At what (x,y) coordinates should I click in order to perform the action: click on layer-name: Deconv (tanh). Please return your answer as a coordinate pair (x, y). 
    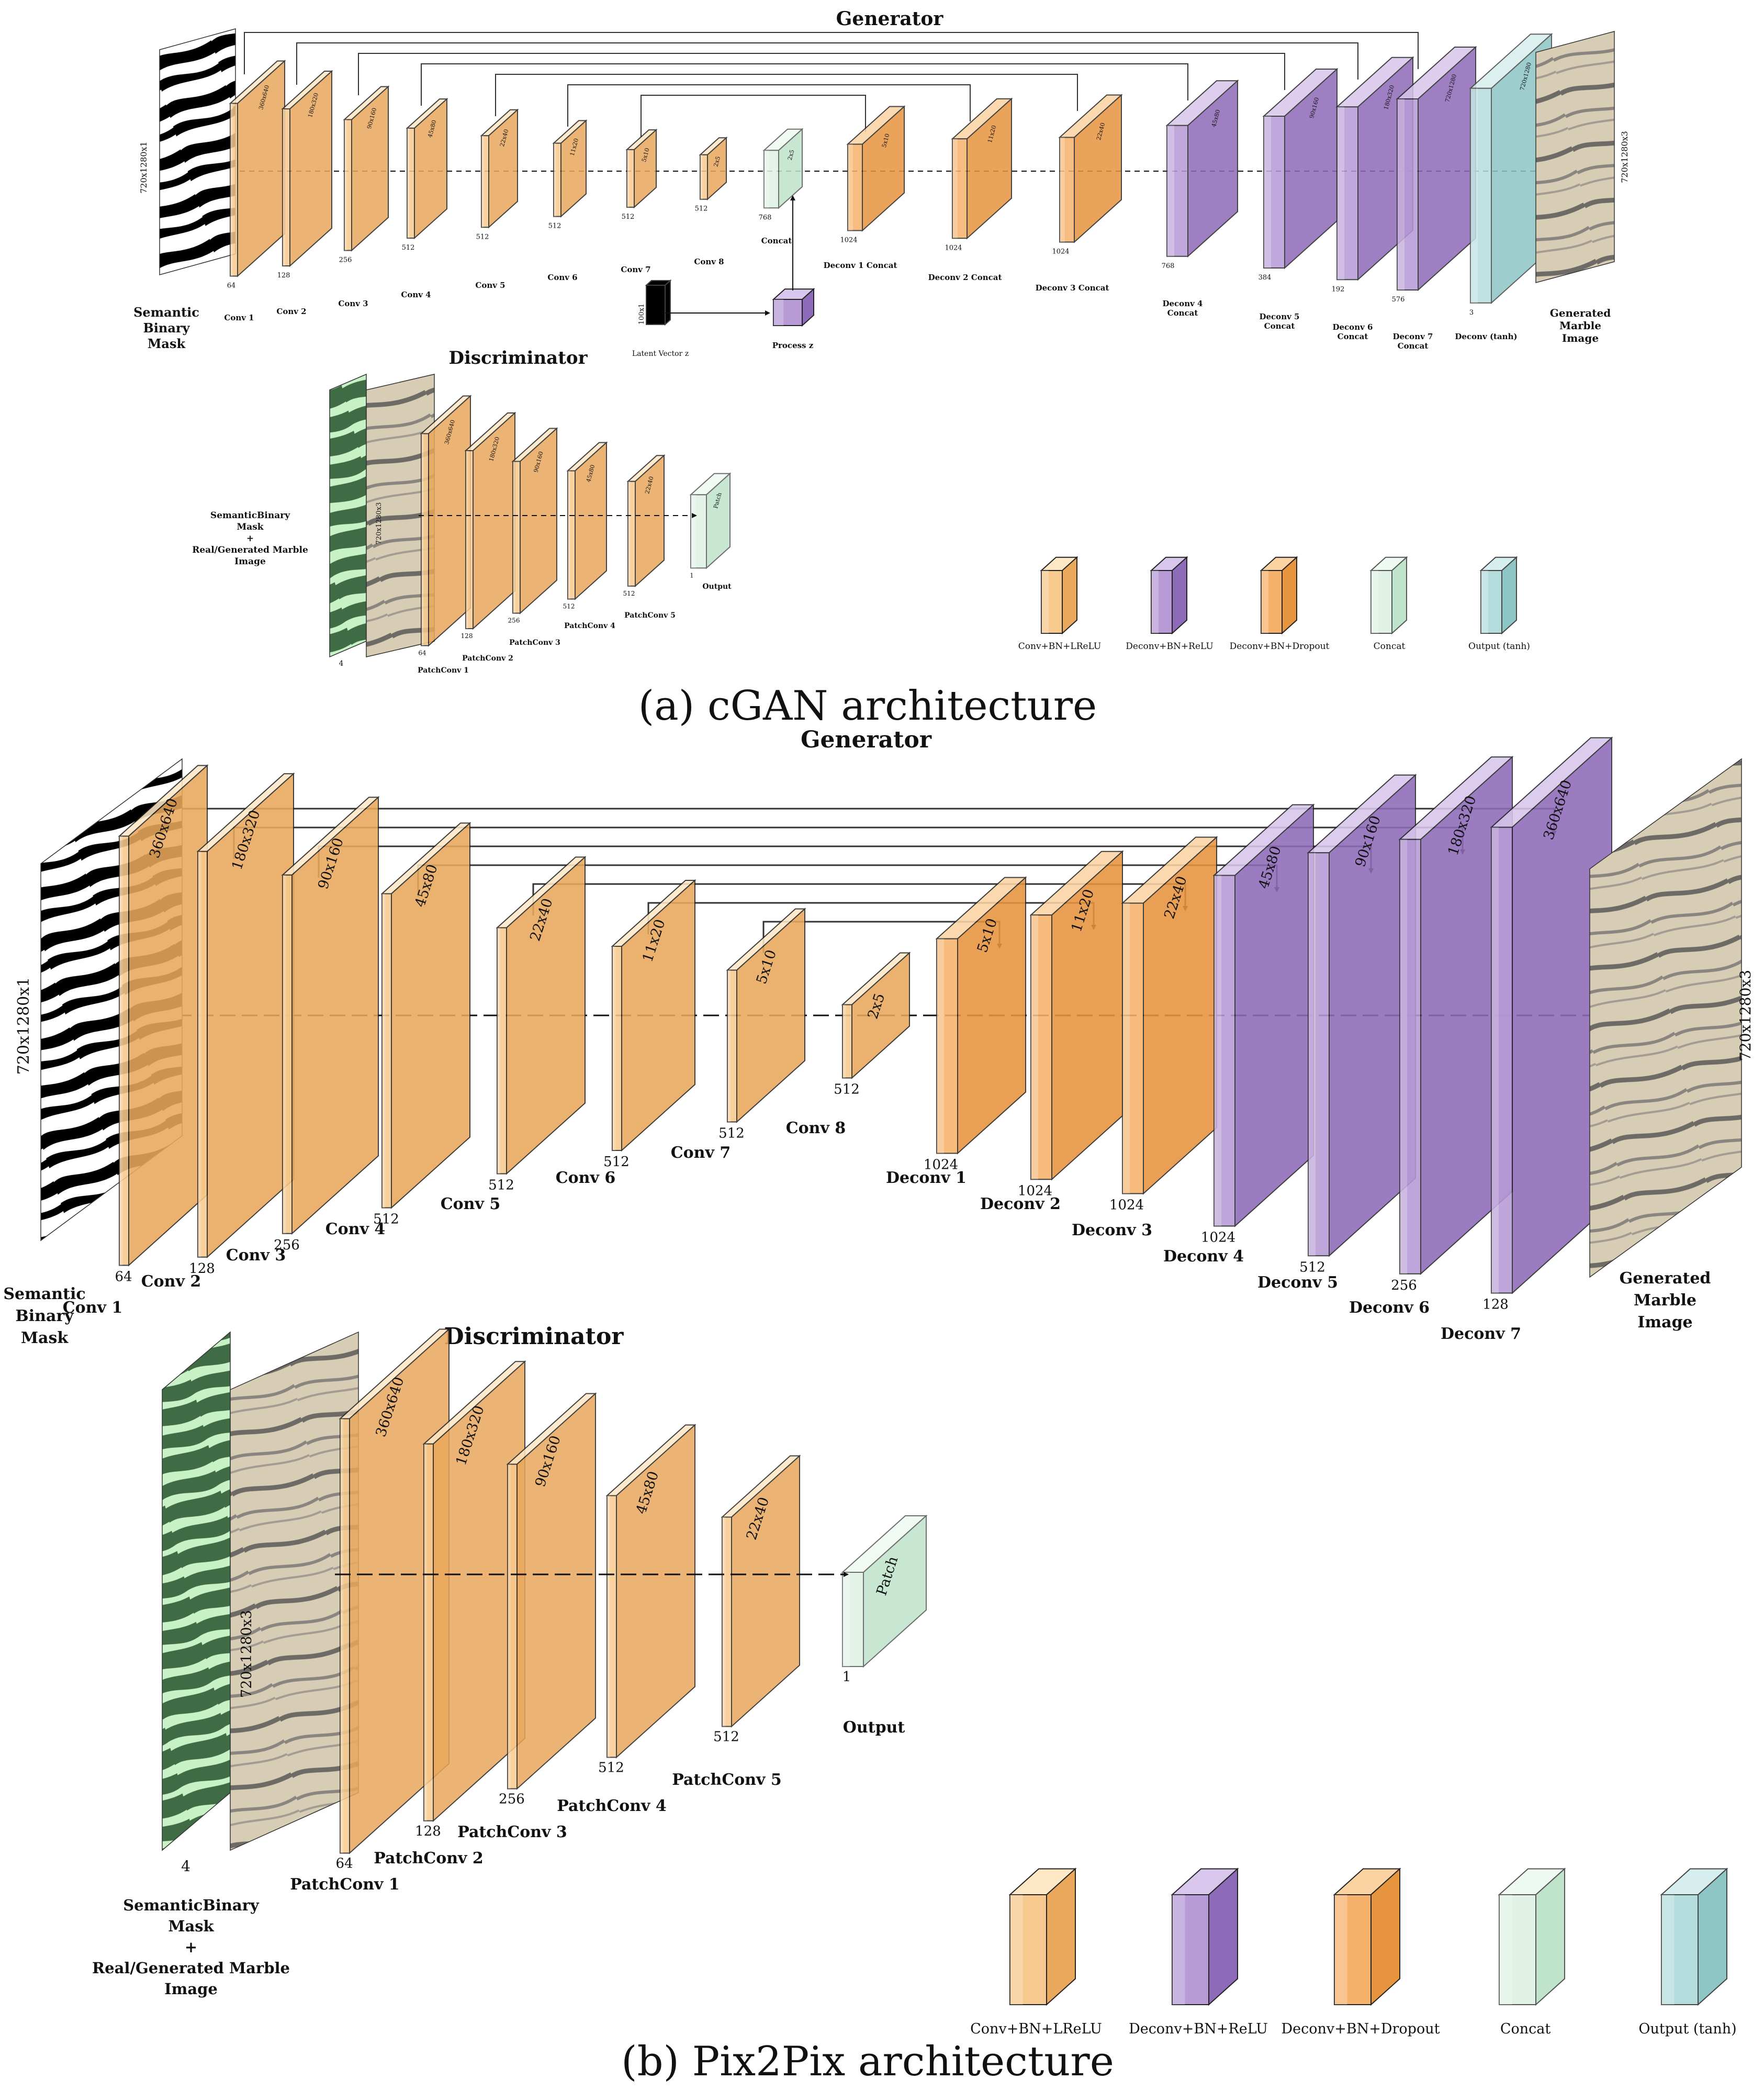
    Looking at the image, I should click on (1486, 336).